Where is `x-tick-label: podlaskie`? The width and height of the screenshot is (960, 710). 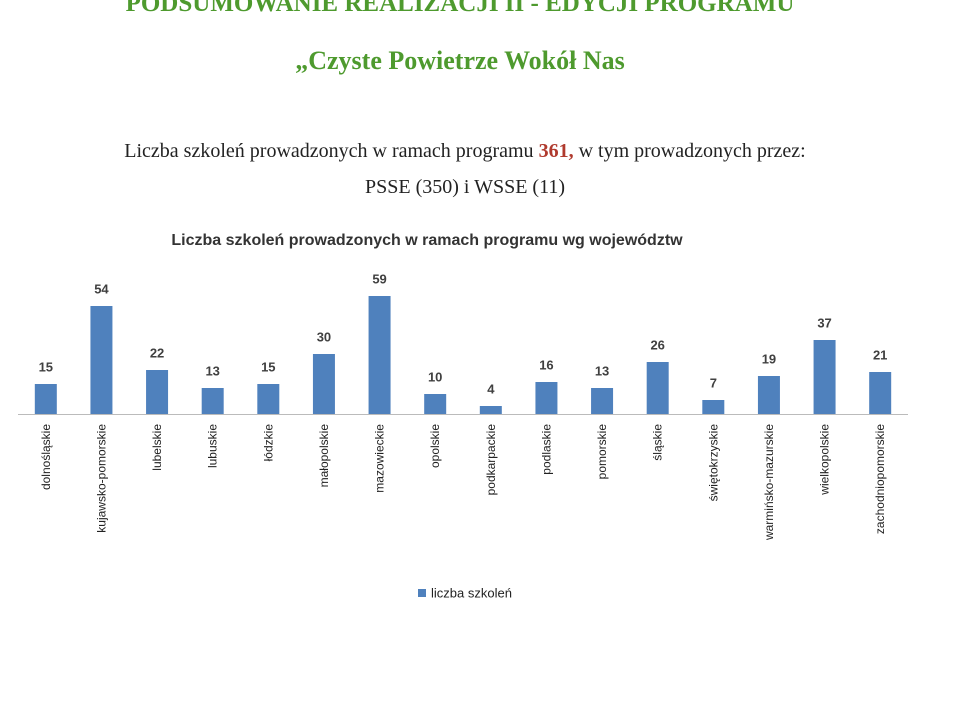 x-tick-label: podlaskie is located at coordinates (546, 449).